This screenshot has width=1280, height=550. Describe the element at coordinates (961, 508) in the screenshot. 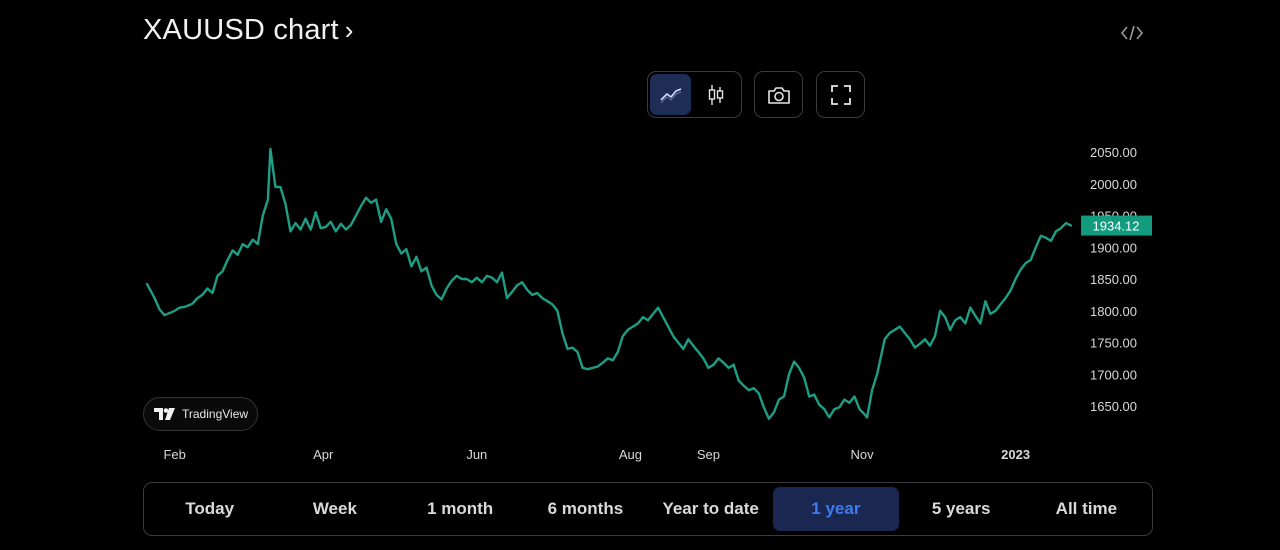

I see `range-button-5-years: 5 years` at that location.